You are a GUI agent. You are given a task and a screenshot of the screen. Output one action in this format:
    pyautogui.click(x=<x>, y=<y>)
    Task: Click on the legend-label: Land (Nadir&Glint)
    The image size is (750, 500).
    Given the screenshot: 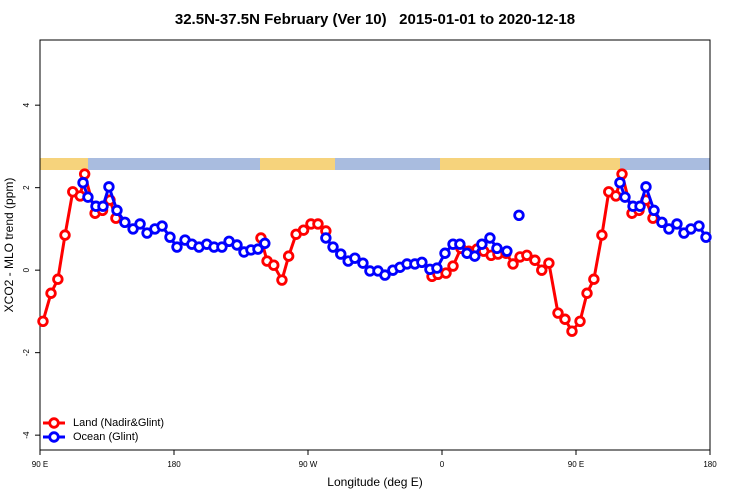 What is the action you would take?
    pyautogui.click(x=118, y=423)
    